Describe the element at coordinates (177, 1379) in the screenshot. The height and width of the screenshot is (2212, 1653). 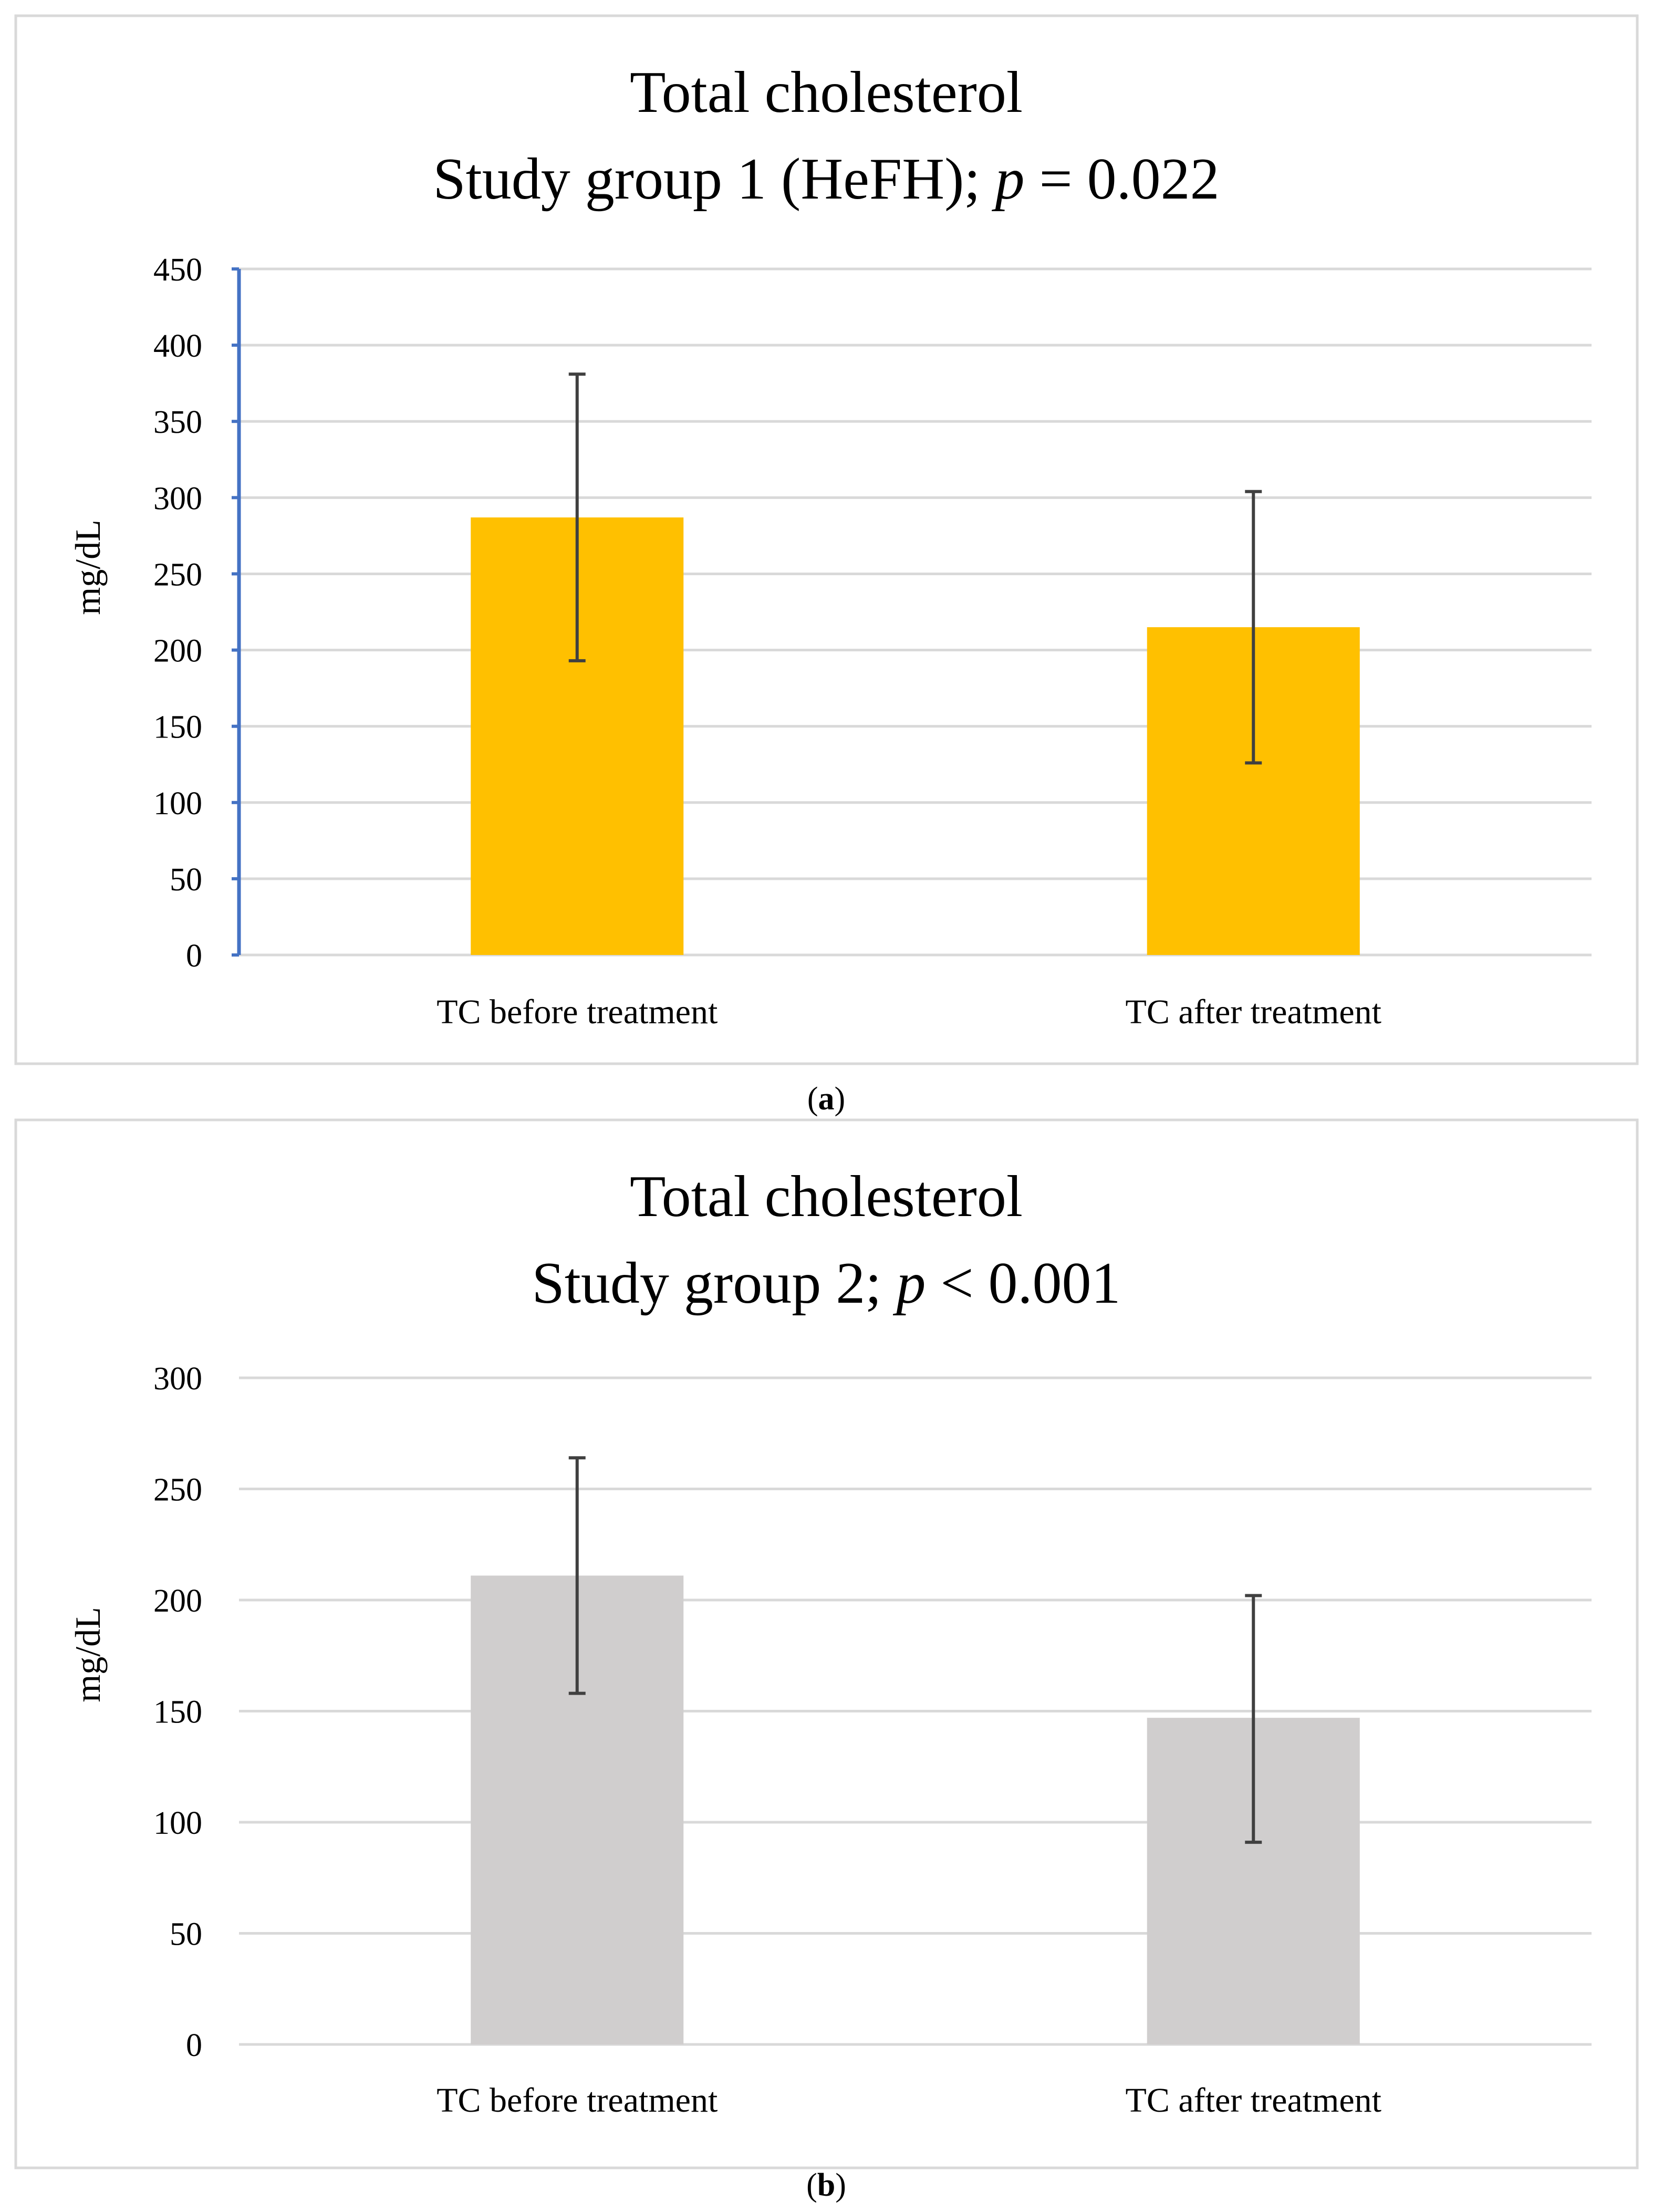
I see `y-tick-label-b-300: 300` at that location.